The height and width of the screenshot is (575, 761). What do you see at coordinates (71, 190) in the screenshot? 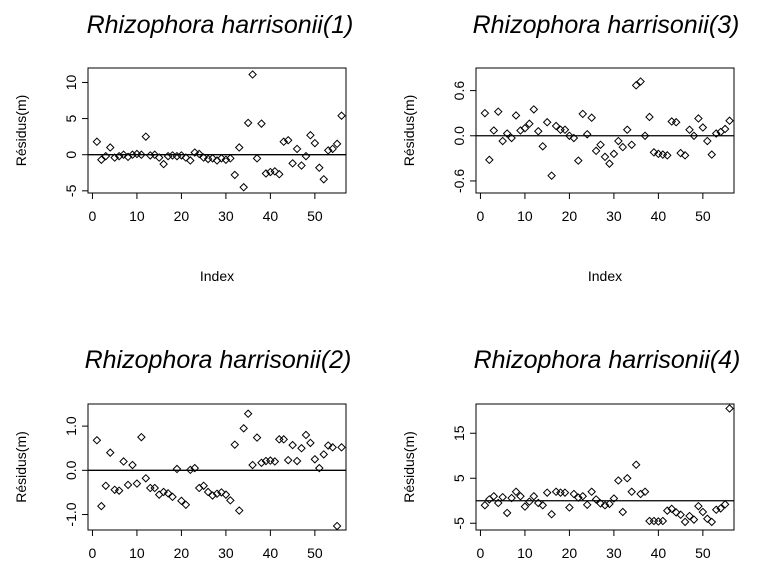
I see `y-tick-label: -5` at bounding box center [71, 190].